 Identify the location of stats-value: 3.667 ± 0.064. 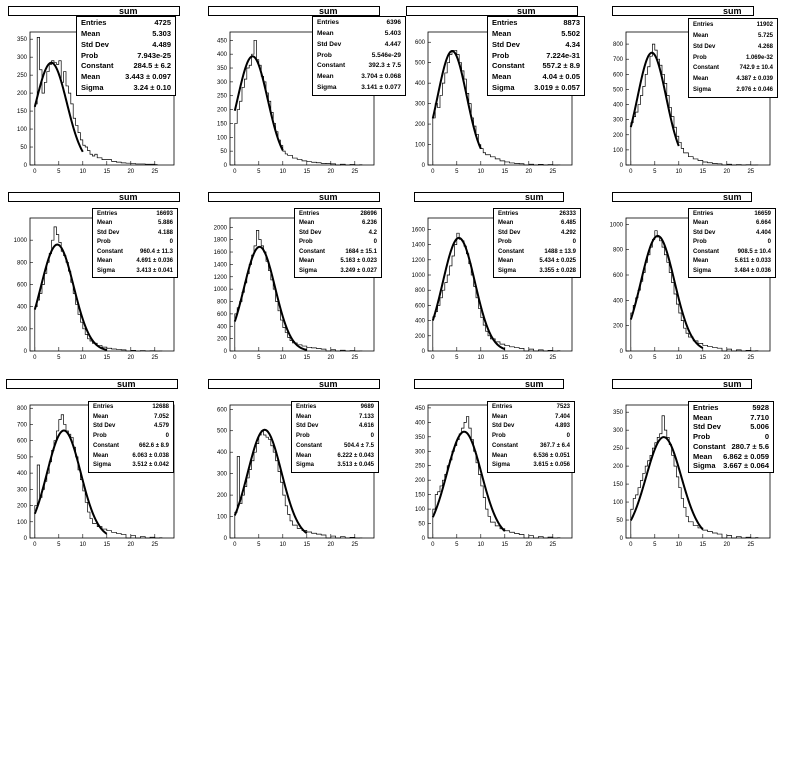
(746, 466).